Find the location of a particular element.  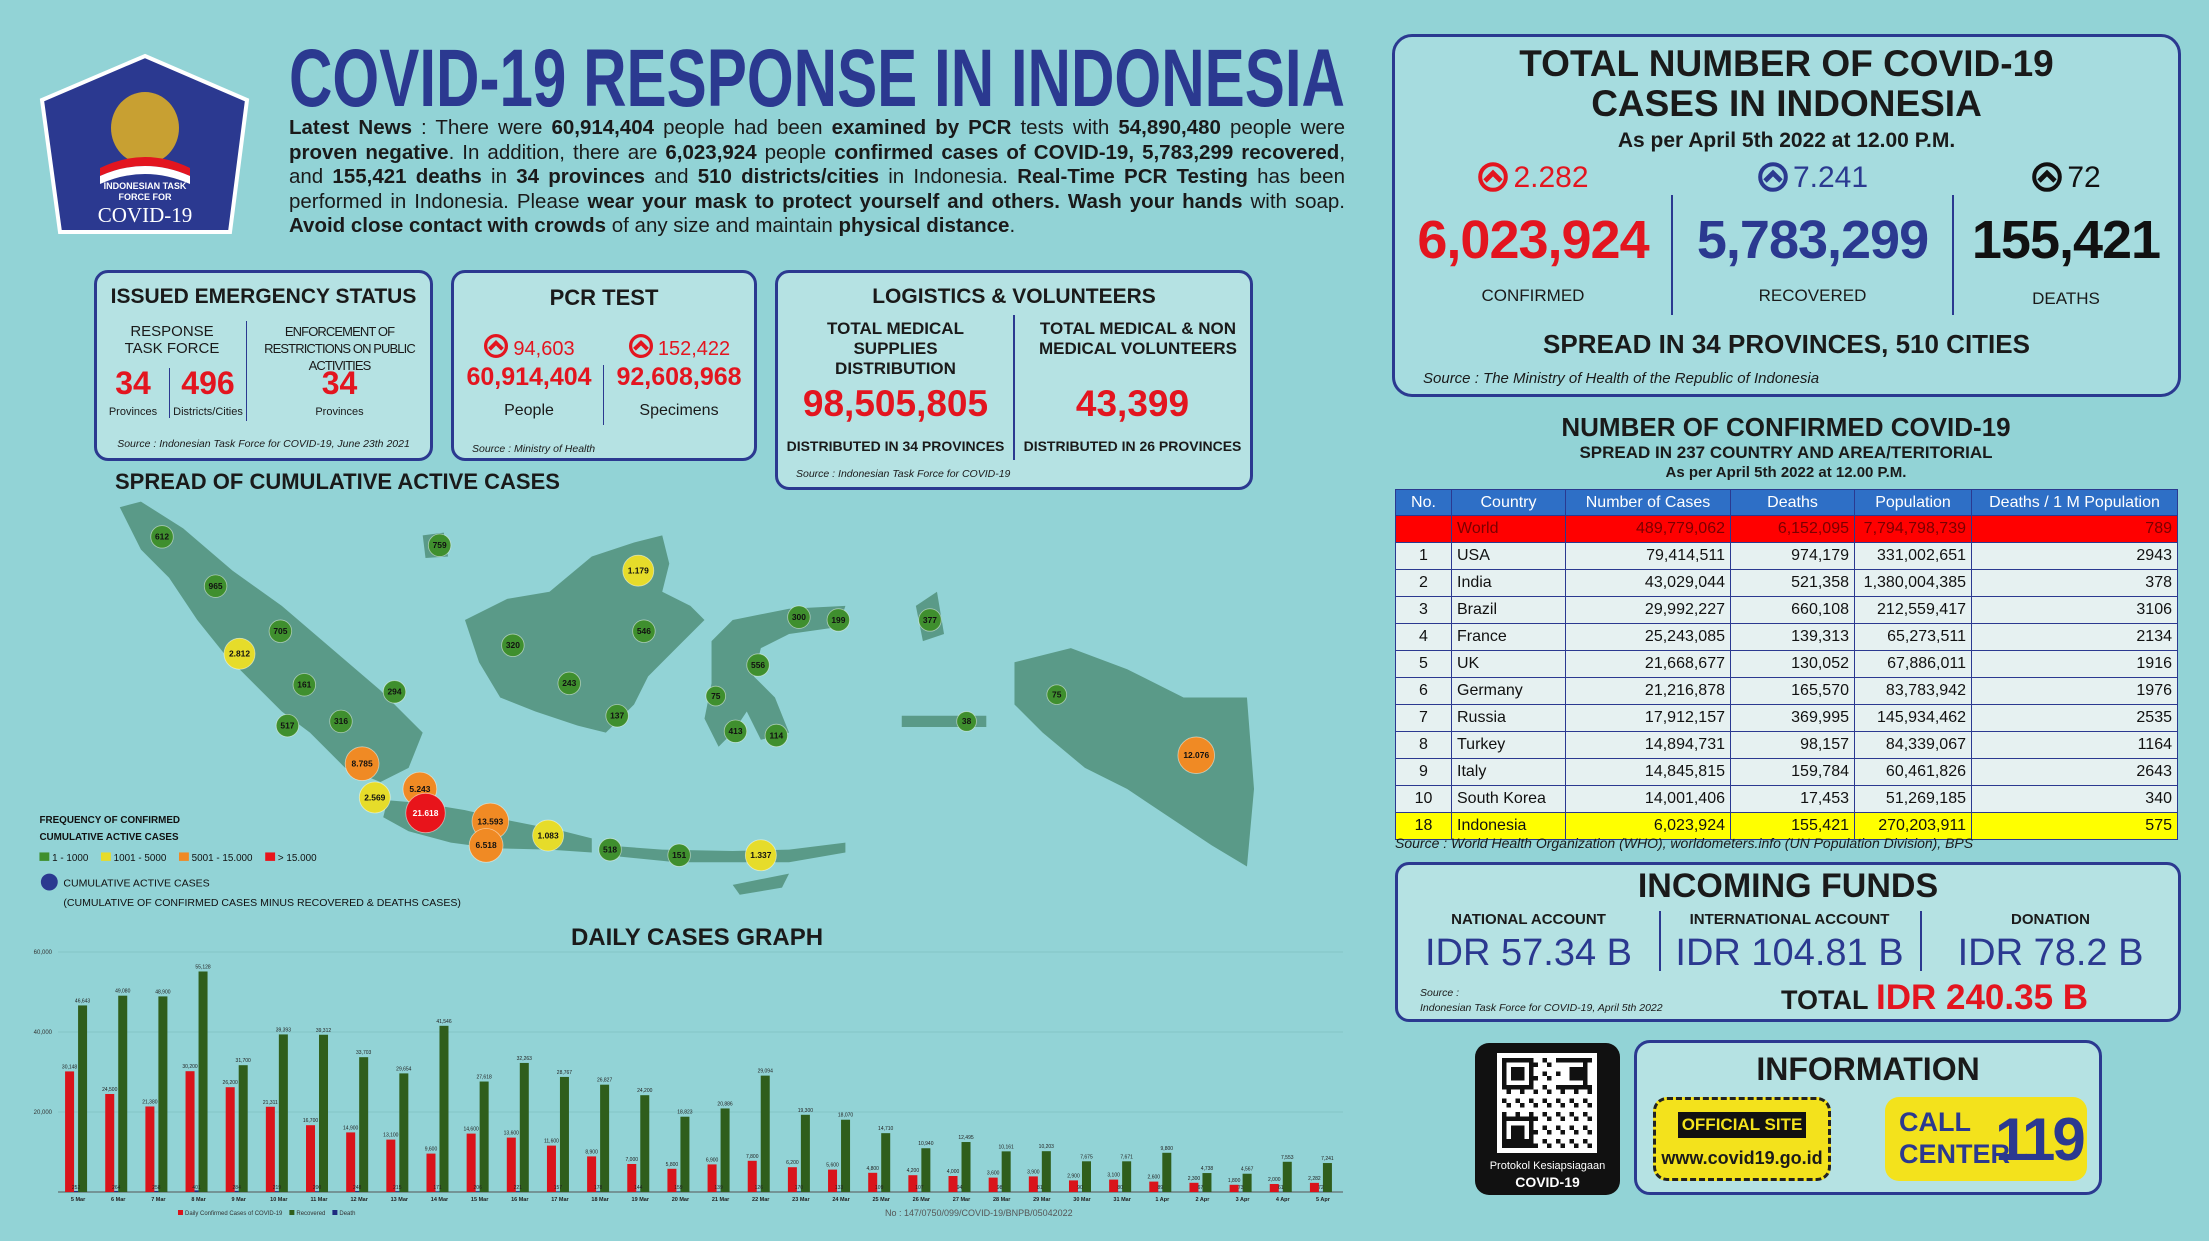

map-bubble-label: 6.518 is located at coordinates (486, 845).